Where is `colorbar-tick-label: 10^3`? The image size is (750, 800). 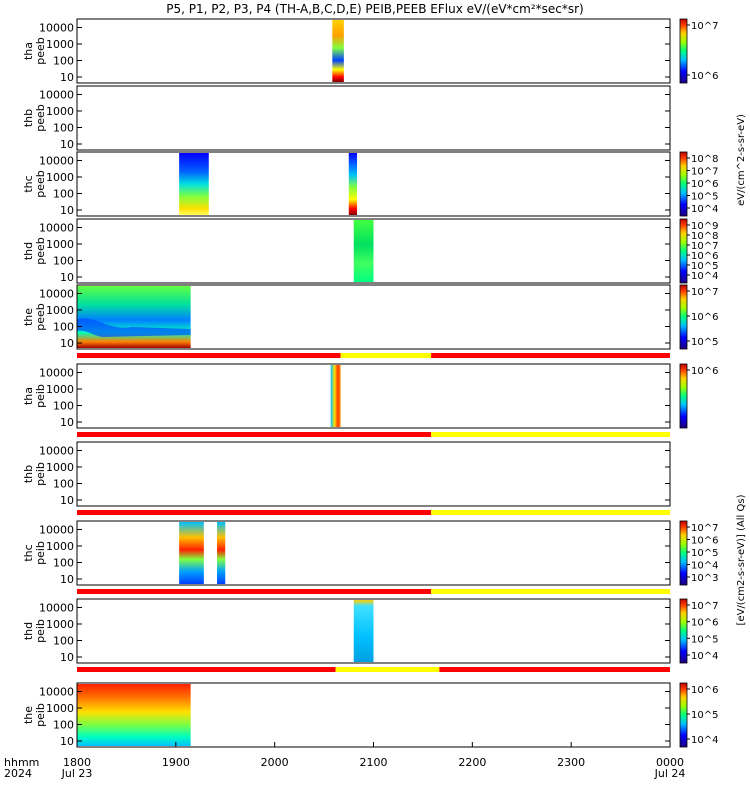 colorbar-tick-label: 10^3 is located at coordinates (704, 578).